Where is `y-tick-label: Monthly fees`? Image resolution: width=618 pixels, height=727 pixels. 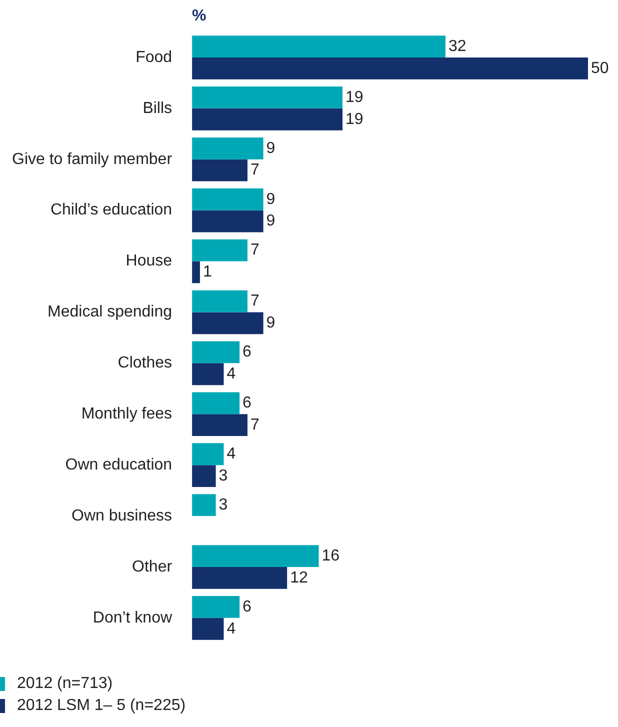 y-tick-label: Monthly fees is located at coordinates (126, 414).